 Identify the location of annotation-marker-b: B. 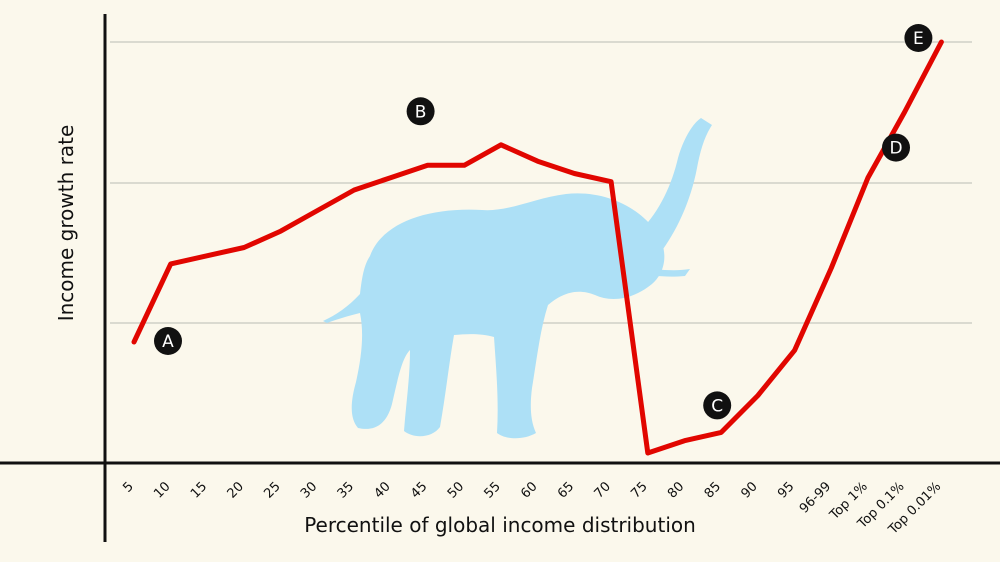
(420, 111).